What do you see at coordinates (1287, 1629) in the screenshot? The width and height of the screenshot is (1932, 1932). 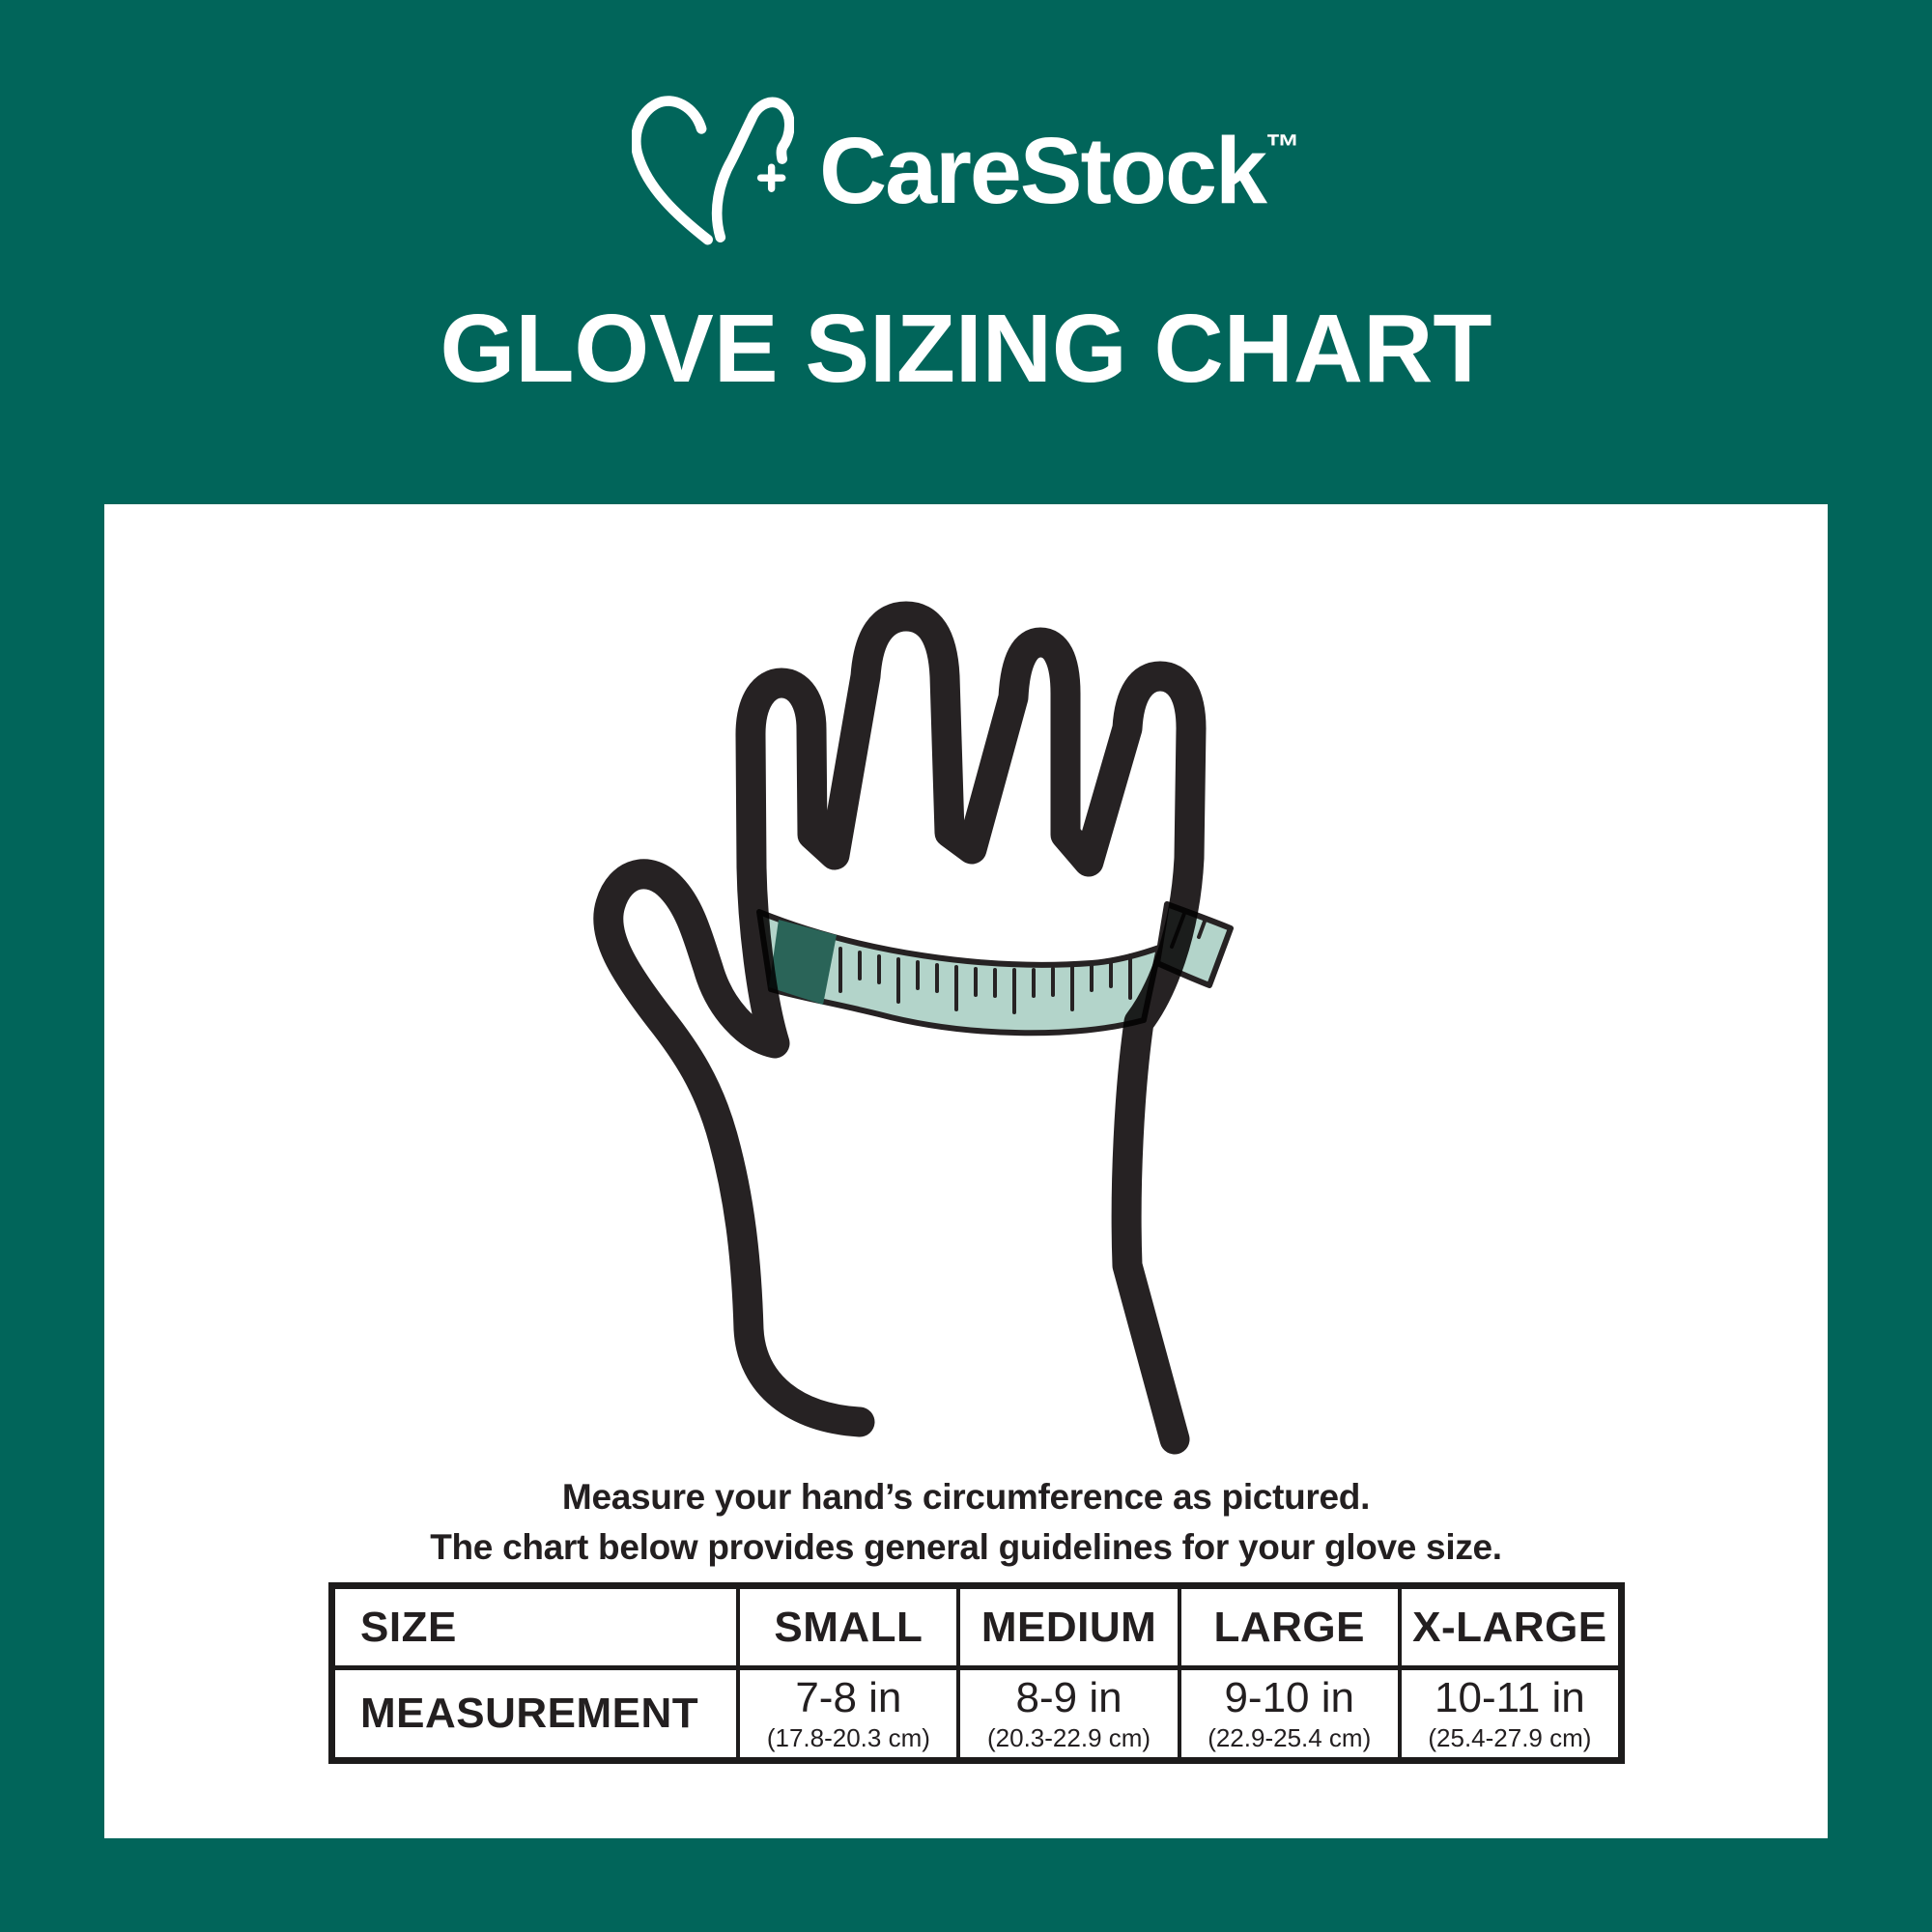 I see `table-header-large: LARGE` at bounding box center [1287, 1629].